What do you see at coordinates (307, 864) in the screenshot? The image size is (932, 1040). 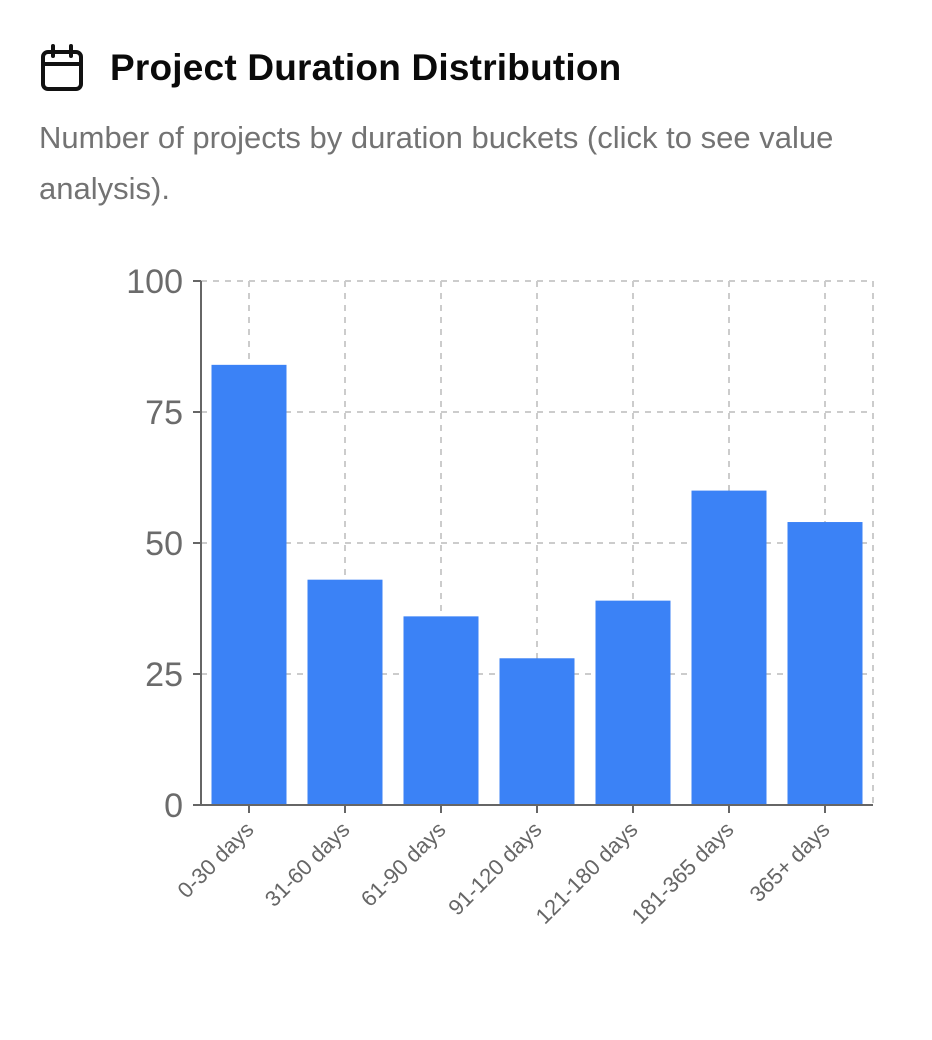 I see `x-tick-label: 31-60 days` at bounding box center [307, 864].